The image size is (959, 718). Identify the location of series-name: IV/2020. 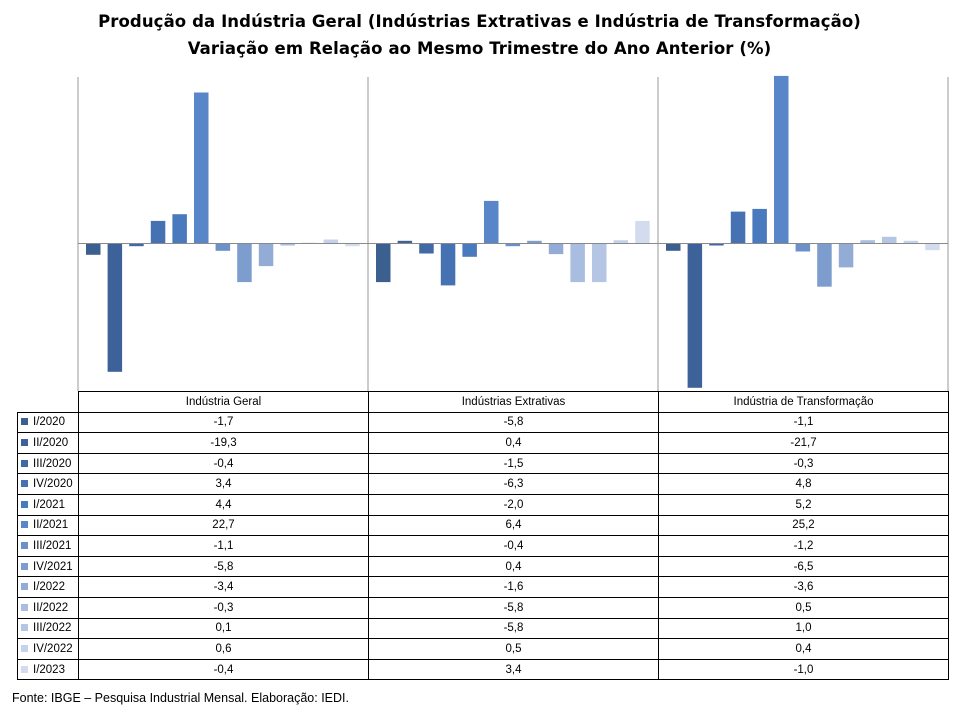
(53, 484).